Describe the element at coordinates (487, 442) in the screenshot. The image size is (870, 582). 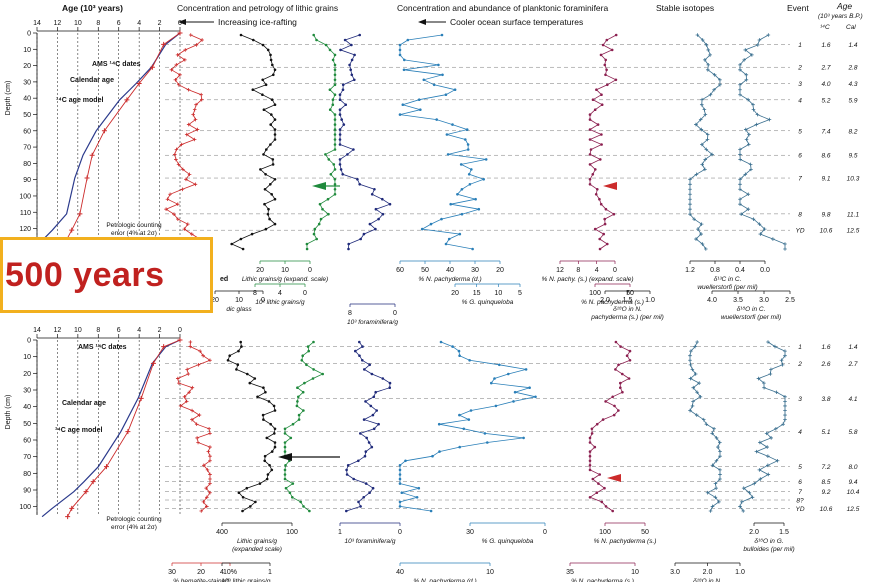
I see `series-blue-bottom-point` at that location.